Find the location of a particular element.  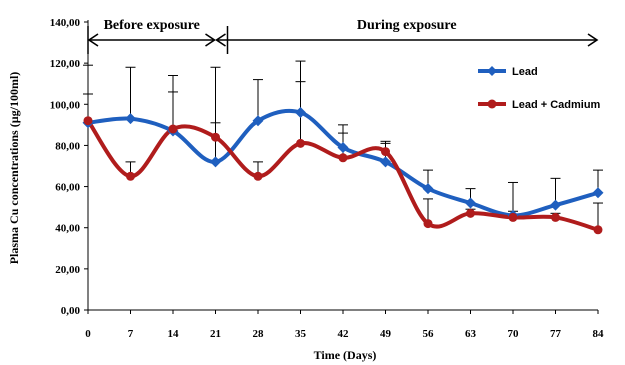

x-tick-label: 63 is located at coordinates (471, 334).